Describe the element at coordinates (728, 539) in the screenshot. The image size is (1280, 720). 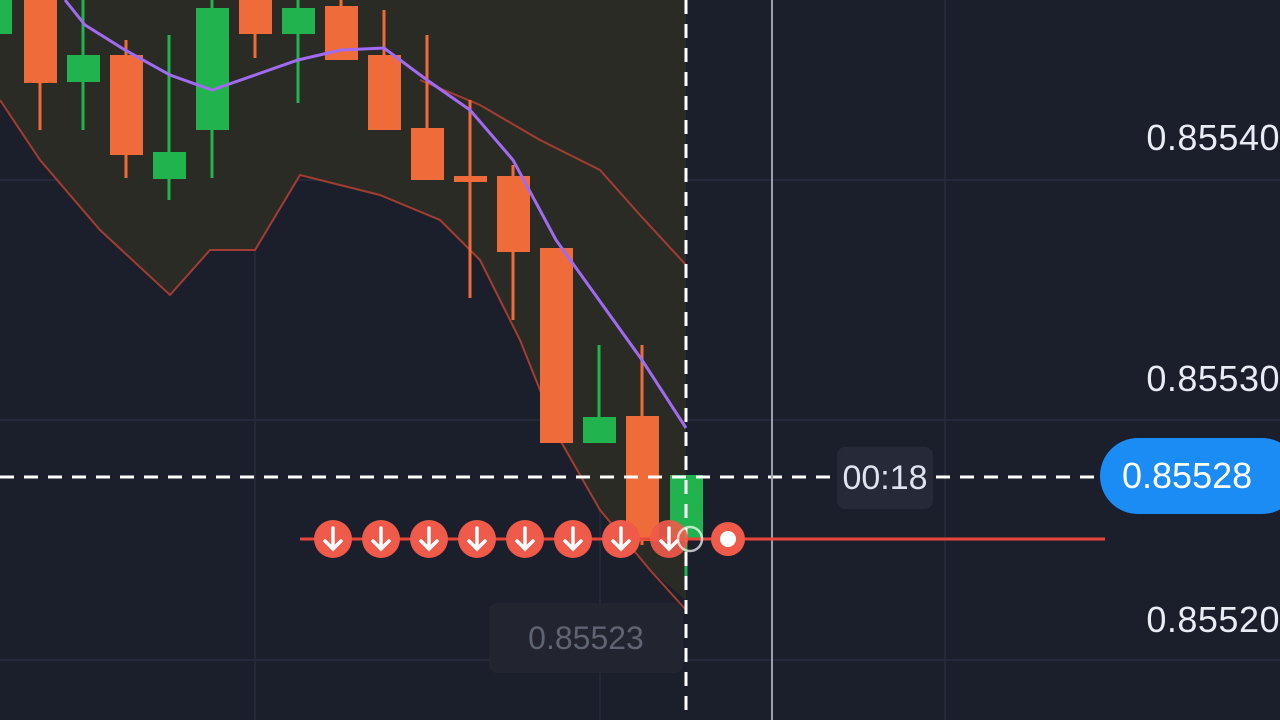
I see `circle-dot-icon` at that location.